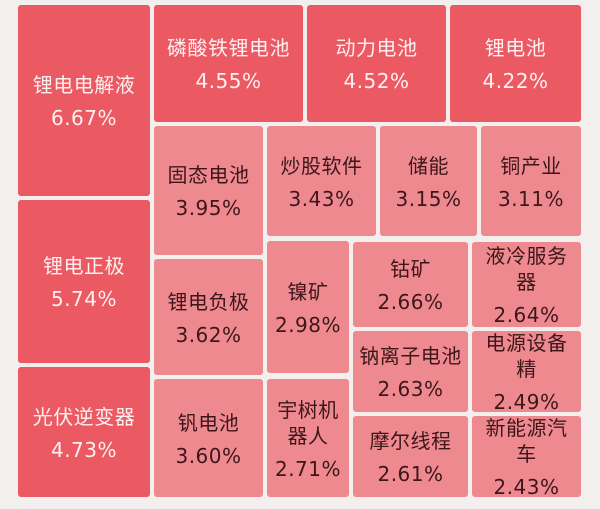 The height and width of the screenshot is (509, 600). What do you see at coordinates (321, 165) in the screenshot?
I see `sector-name: 炒股软件` at bounding box center [321, 165].